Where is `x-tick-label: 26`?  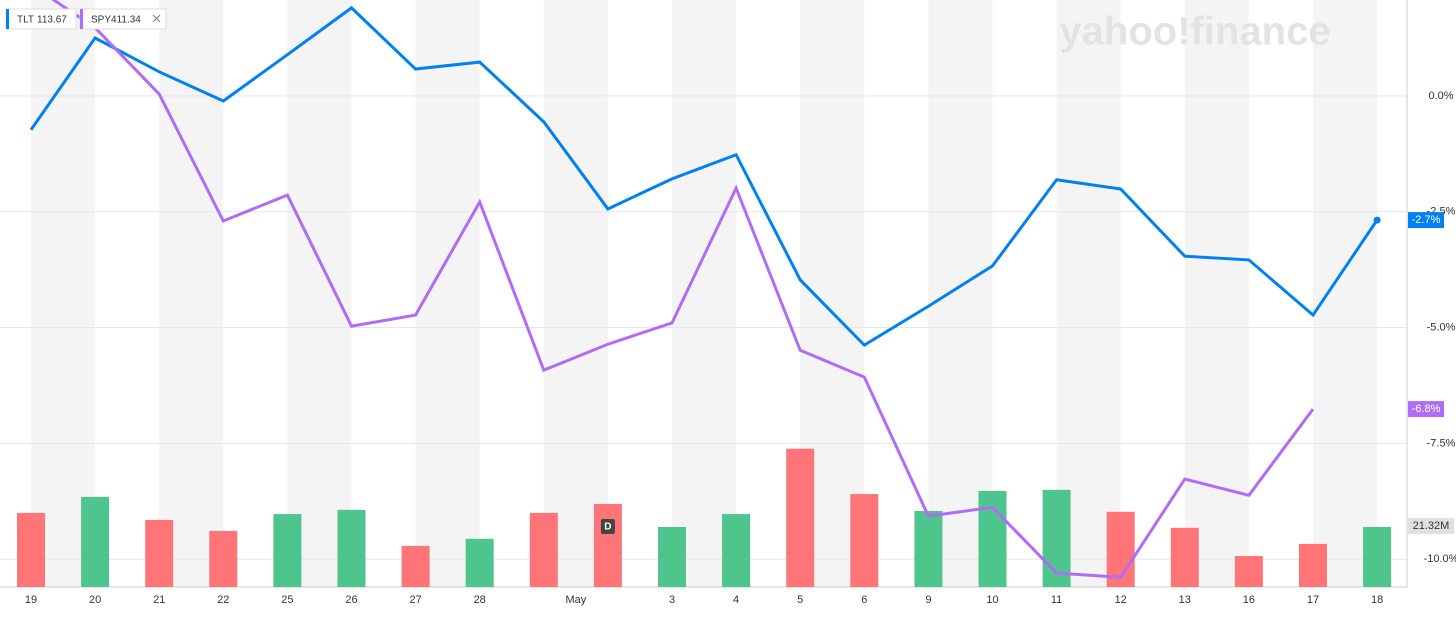
x-tick-label: 26 is located at coordinates (351, 600).